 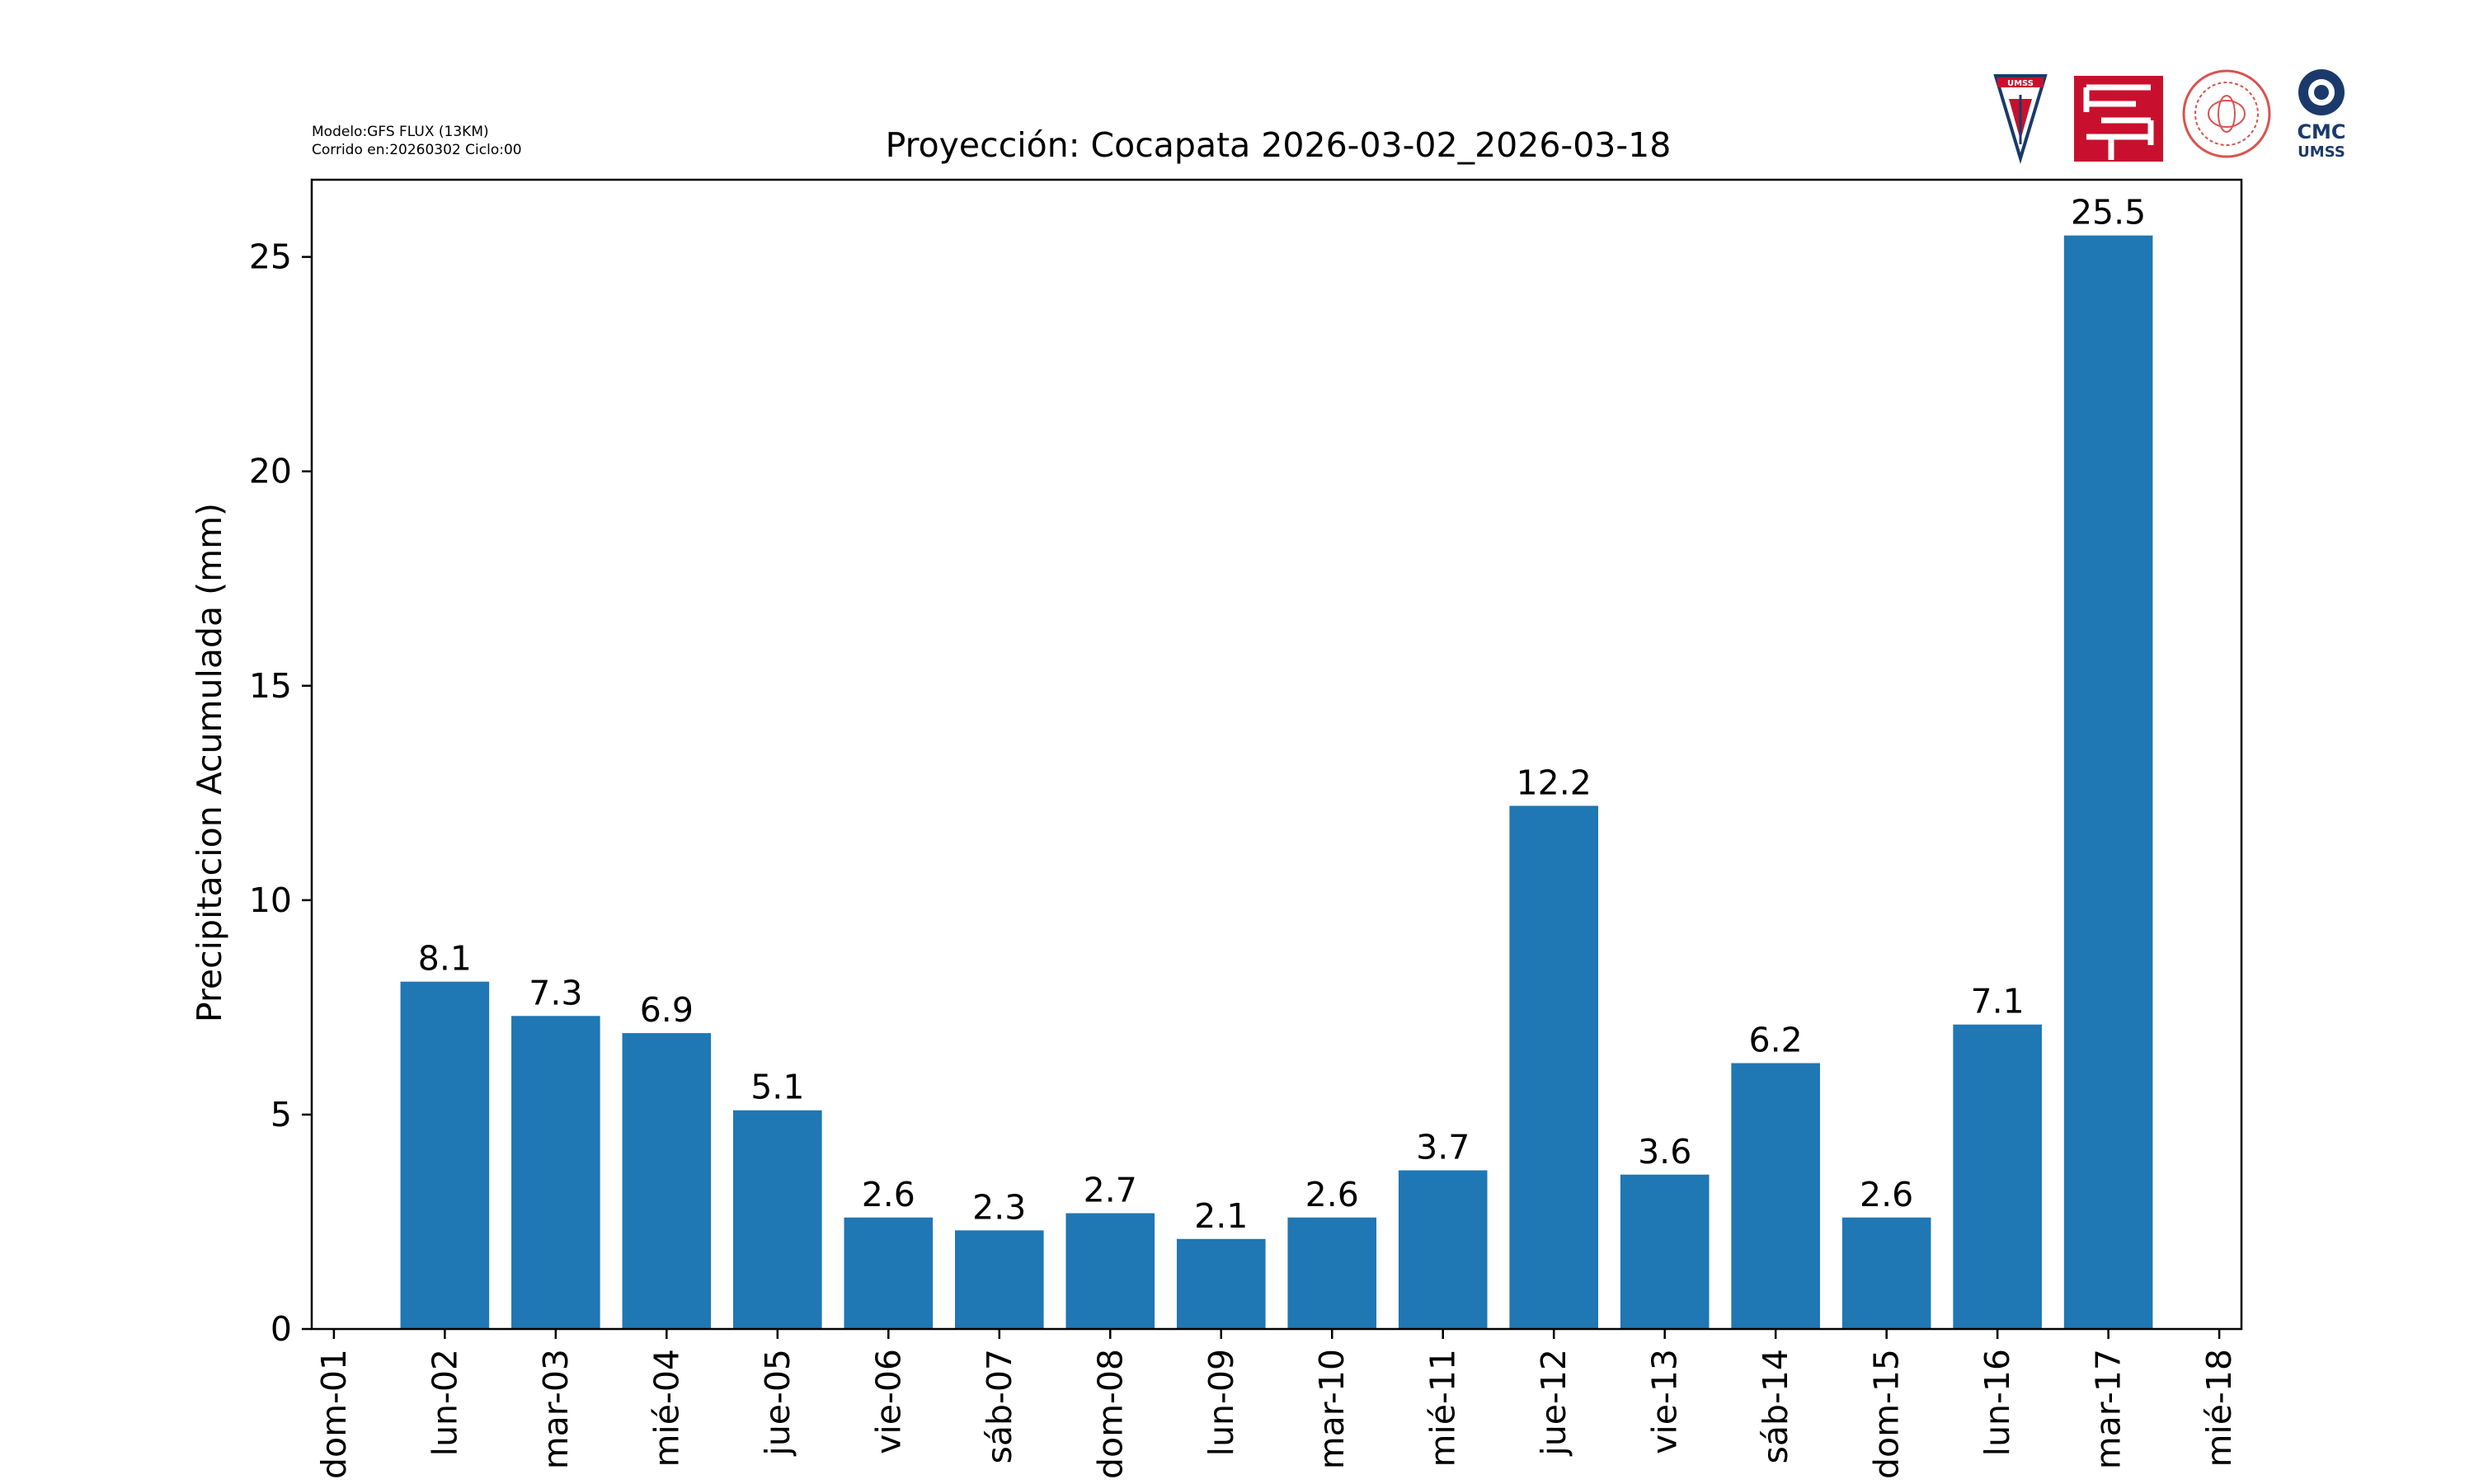 What do you see at coordinates (1443, 1408) in the screenshot?
I see `x-tick-label: mié-11` at bounding box center [1443, 1408].